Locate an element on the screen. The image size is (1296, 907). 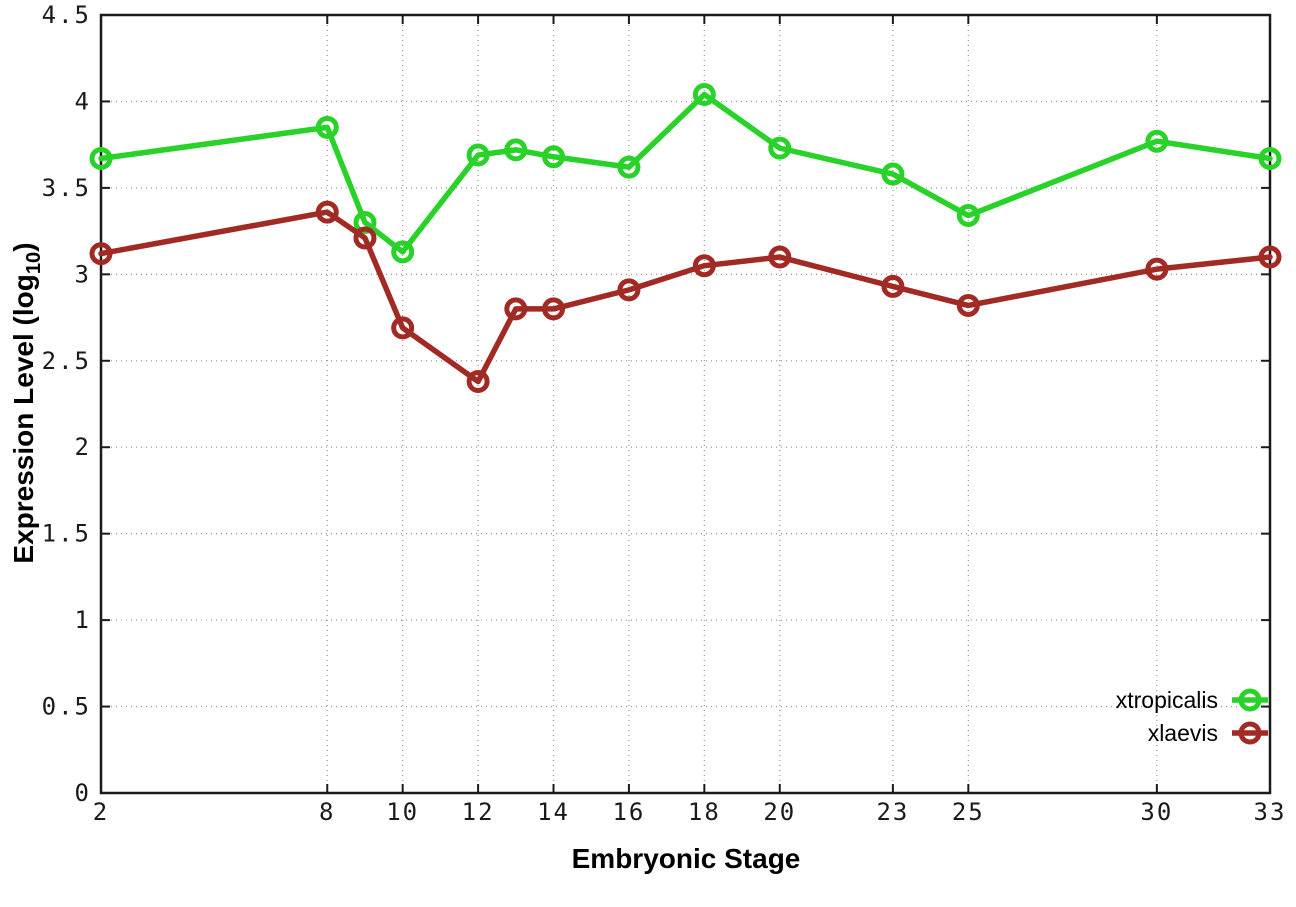
x-axis-title-text: Embryonic Stage is located at coordinates (686, 858).